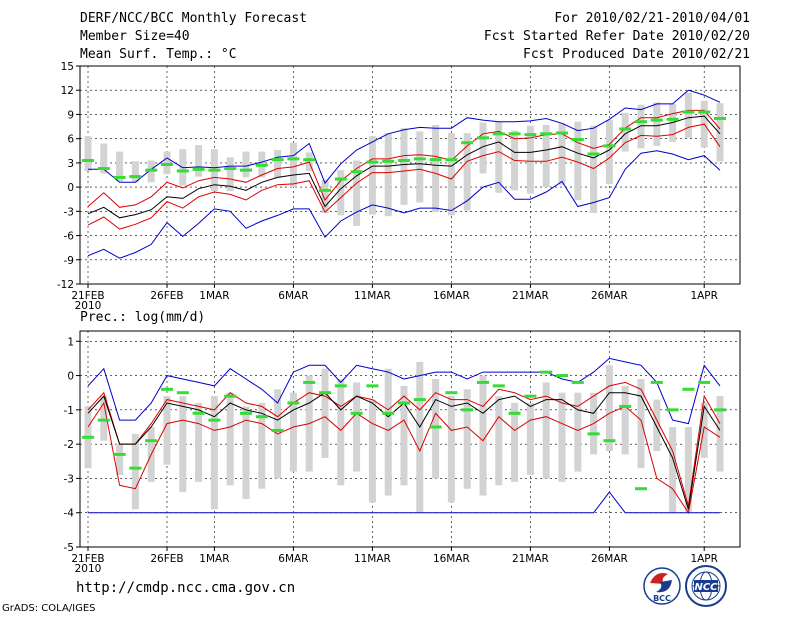 The width and height of the screenshot is (800, 618). What do you see at coordinates (404, 502) in the screenshot?
I see `series-line-min` at bounding box center [404, 502].